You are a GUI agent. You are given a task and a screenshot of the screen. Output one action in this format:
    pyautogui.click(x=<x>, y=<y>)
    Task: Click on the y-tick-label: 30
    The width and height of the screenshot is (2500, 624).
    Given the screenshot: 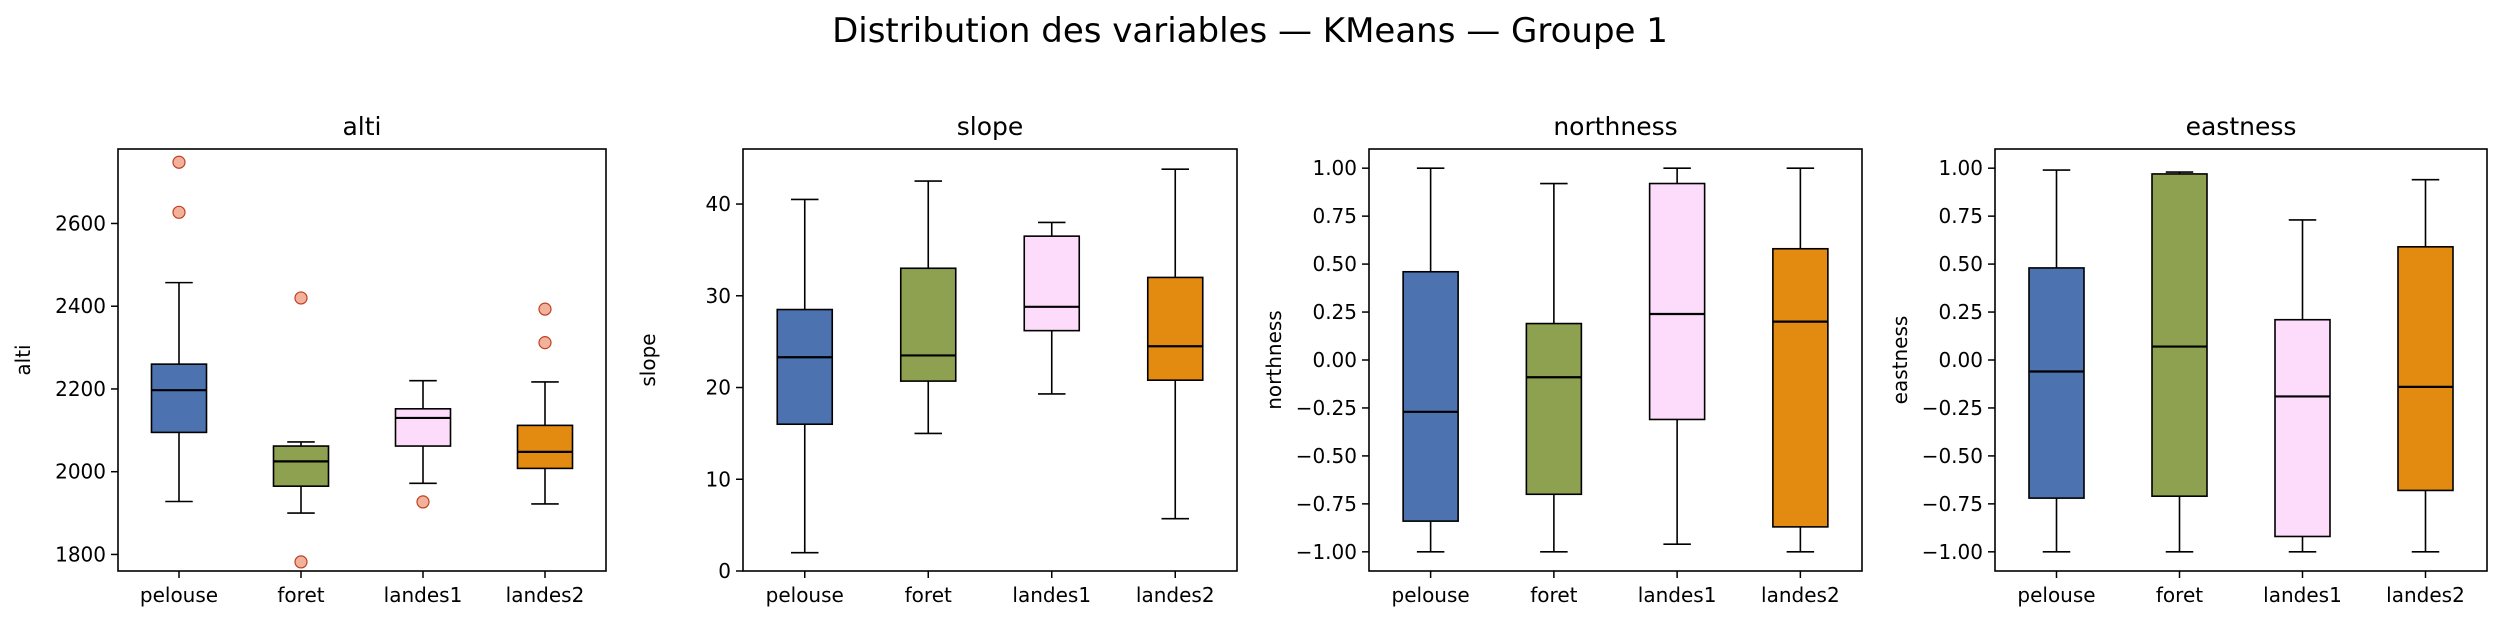 What is the action you would take?
    pyautogui.click(x=718, y=296)
    